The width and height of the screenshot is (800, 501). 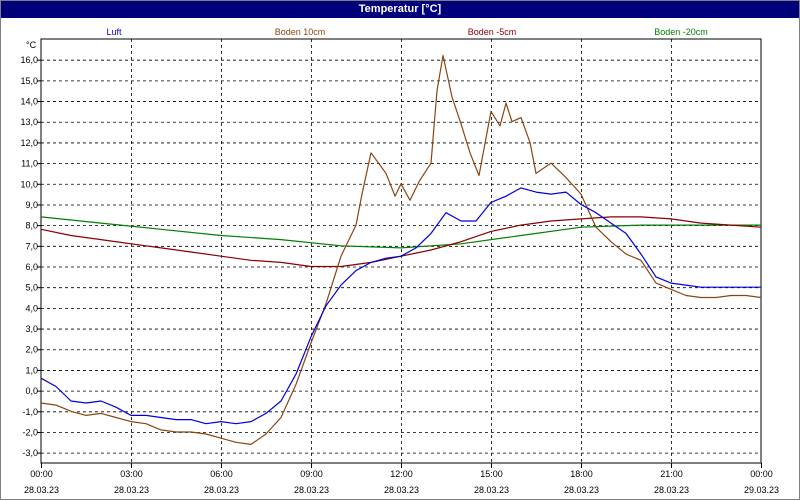 What do you see at coordinates (131, 474) in the screenshot?
I see `x-tick-time: 03:00` at bounding box center [131, 474].